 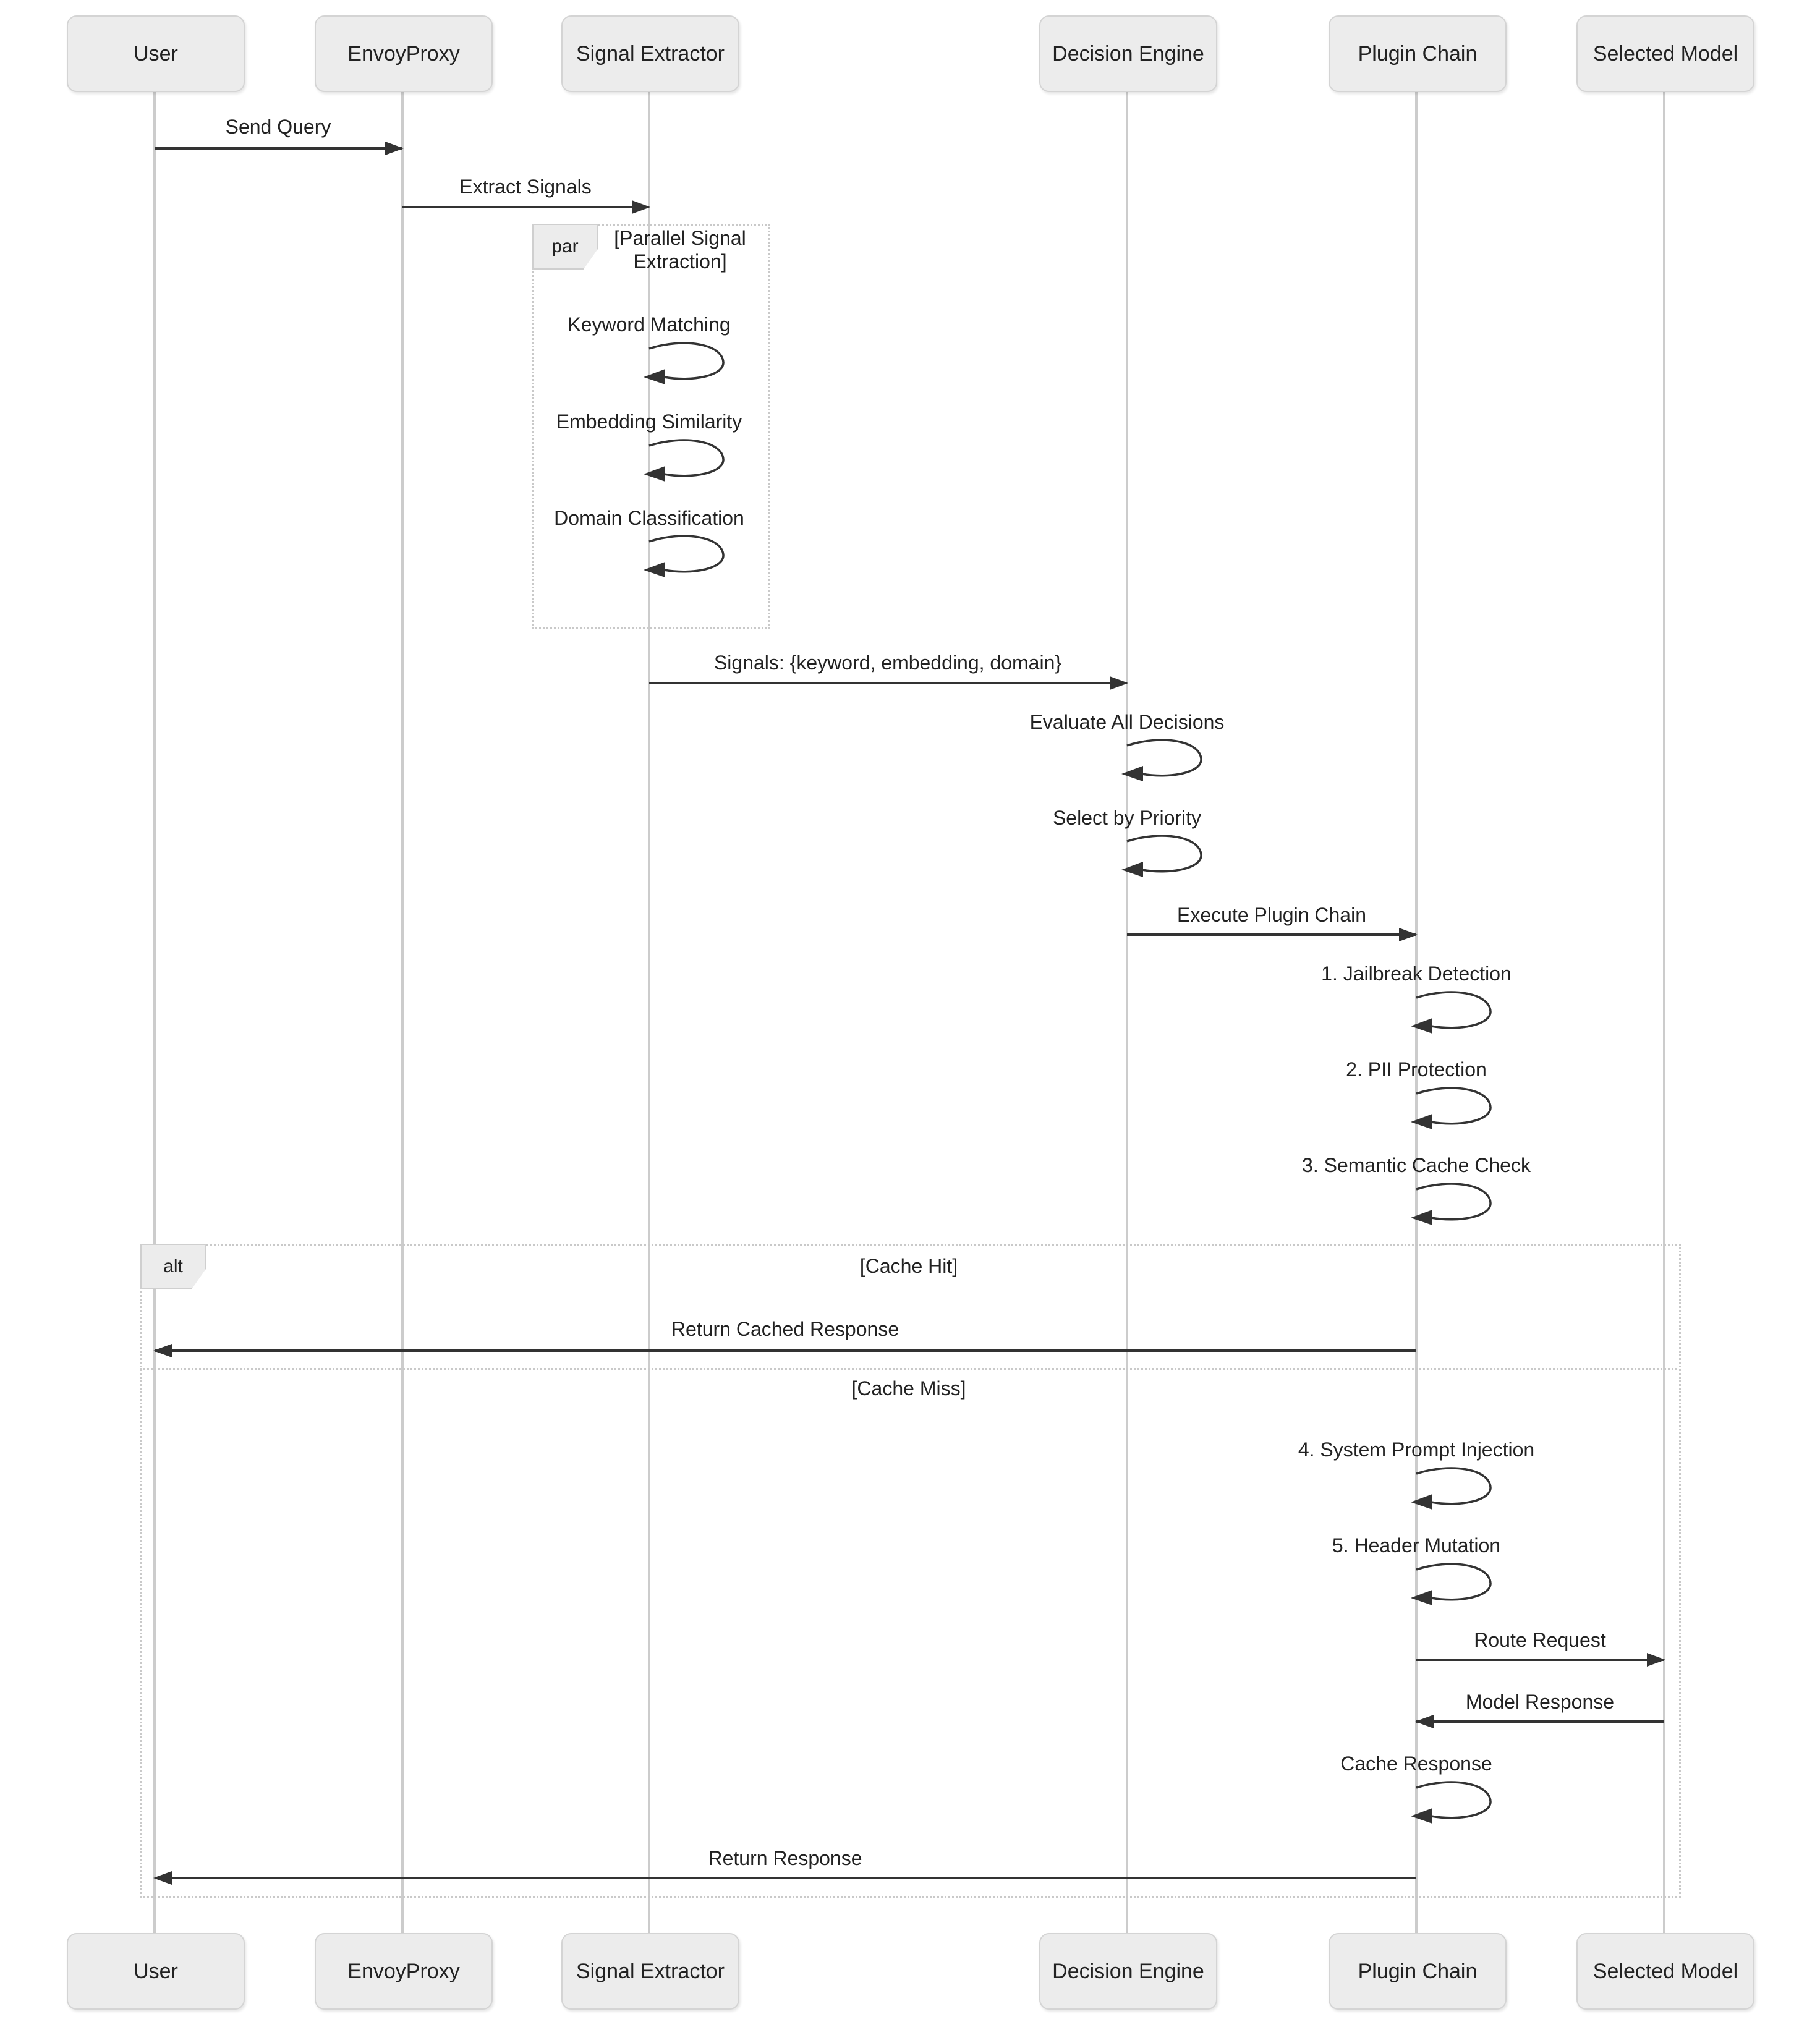 I want to click on lifeline-signal-extractor, so click(x=649, y=1011).